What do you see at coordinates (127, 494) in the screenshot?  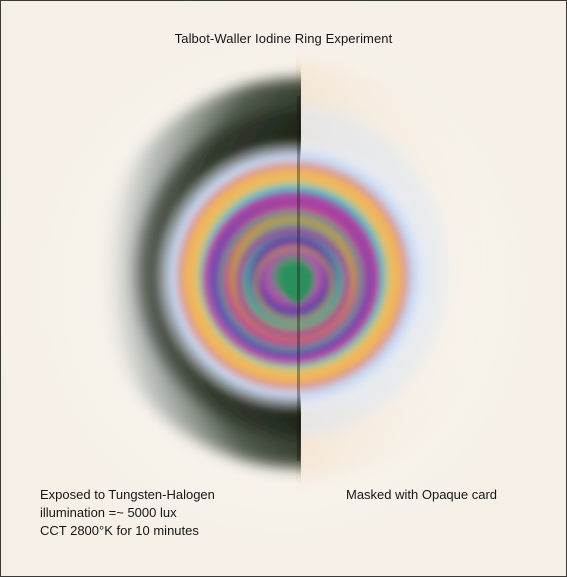 I see `exposure-caption-line-1: Exposed to Tungsten-Halogen` at bounding box center [127, 494].